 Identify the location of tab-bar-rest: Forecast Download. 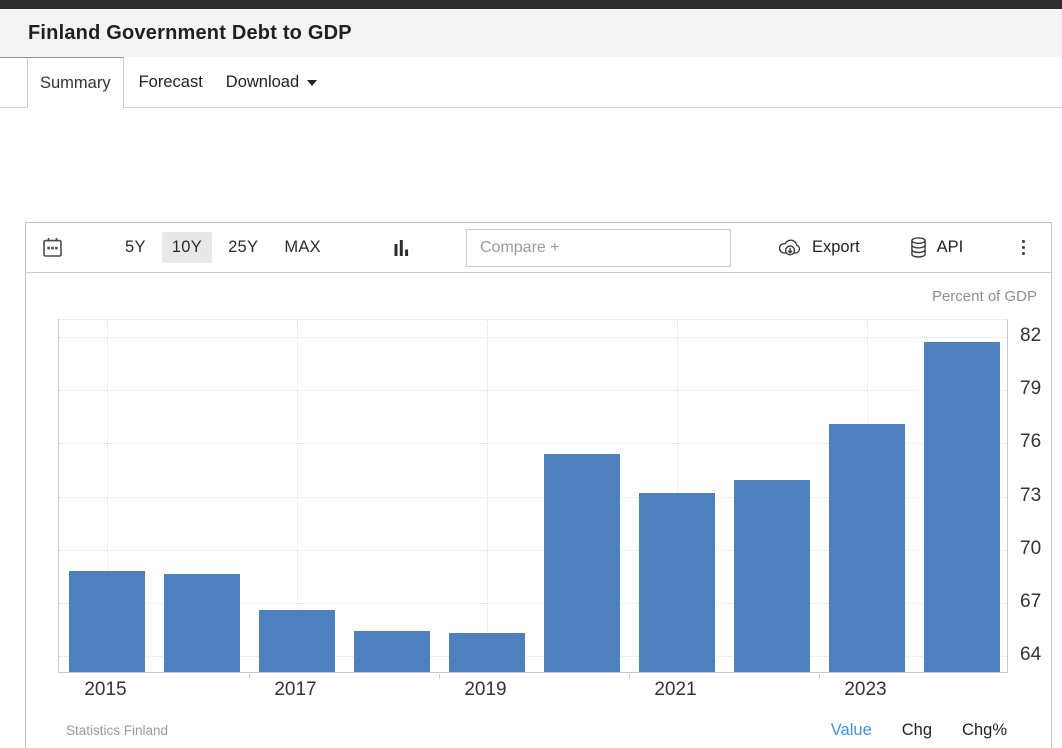
(592, 82).